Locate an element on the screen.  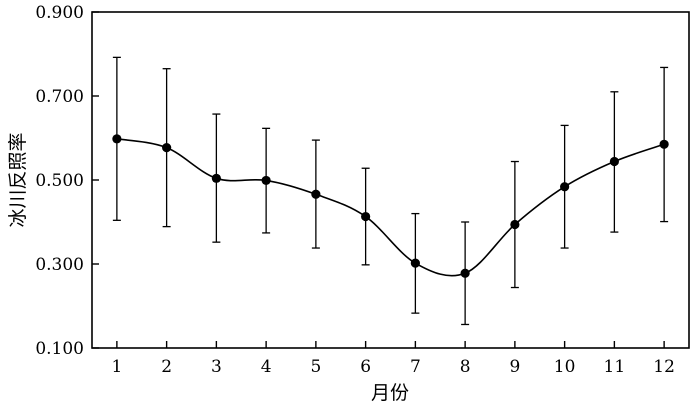
x-tick-label: 2 is located at coordinates (166, 367).